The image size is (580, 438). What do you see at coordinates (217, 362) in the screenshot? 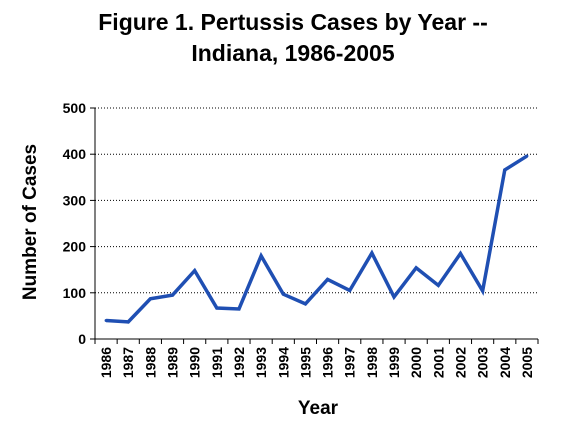
I see `x-tick-label-1991: 1991` at bounding box center [217, 362].